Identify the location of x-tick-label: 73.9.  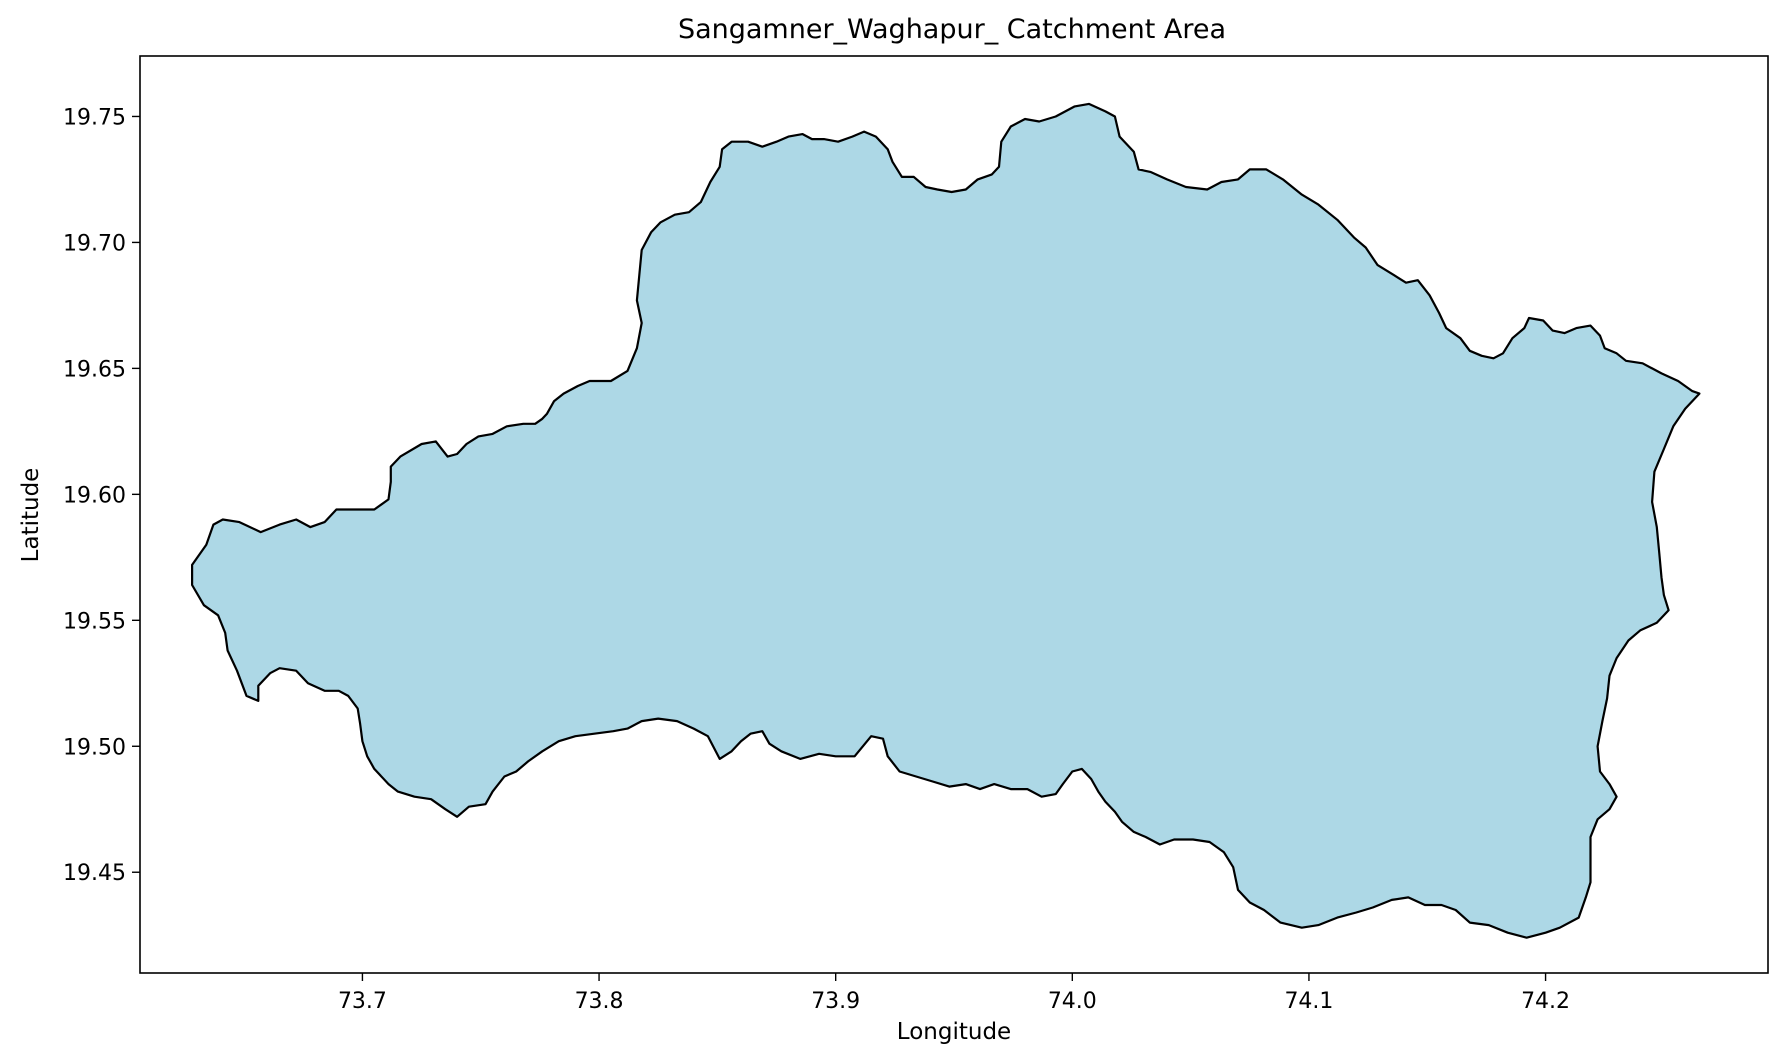
(835, 1001).